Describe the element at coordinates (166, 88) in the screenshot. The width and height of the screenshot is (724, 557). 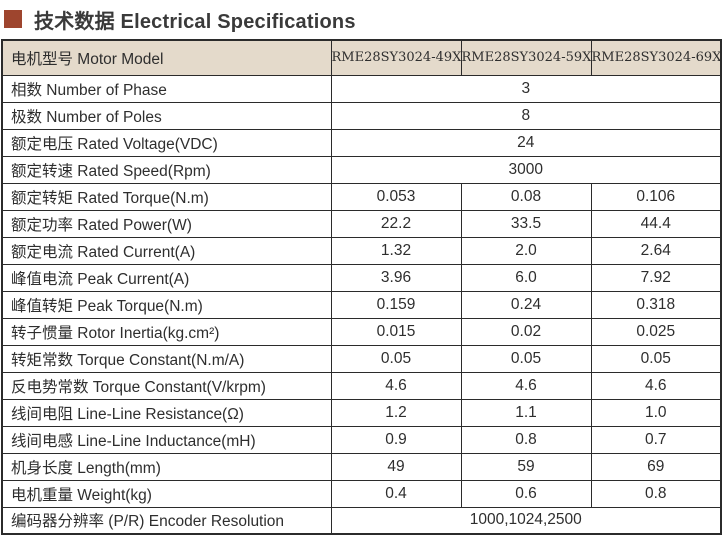
I see `spec-label: 相数 Number of Phase` at that location.